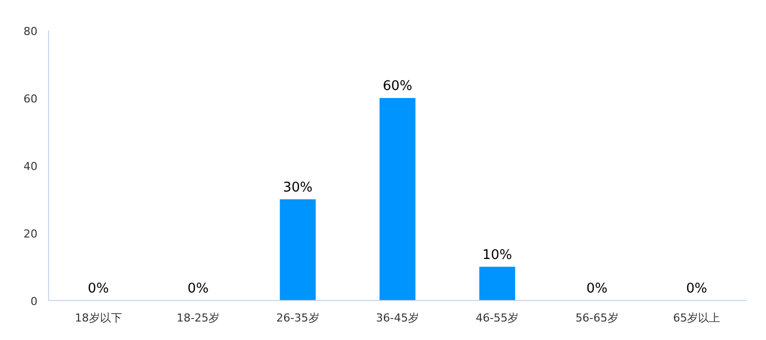 The height and width of the screenshot is (340, 766). Describe the element at coordinates (497, 255) in the screenshot. I see `data-label: 10%` at that location.